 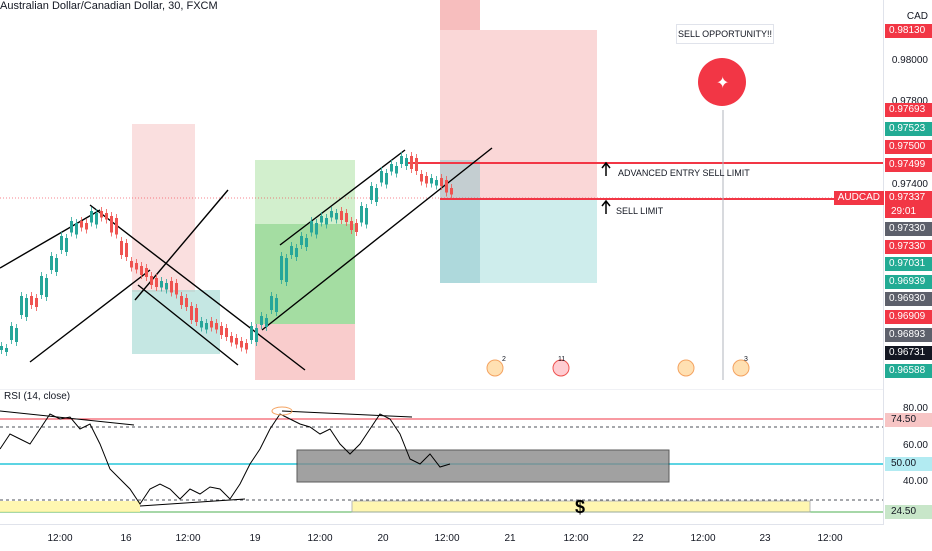 I want to click on rsi-tick: 60.00, so click(x=915, y=445).